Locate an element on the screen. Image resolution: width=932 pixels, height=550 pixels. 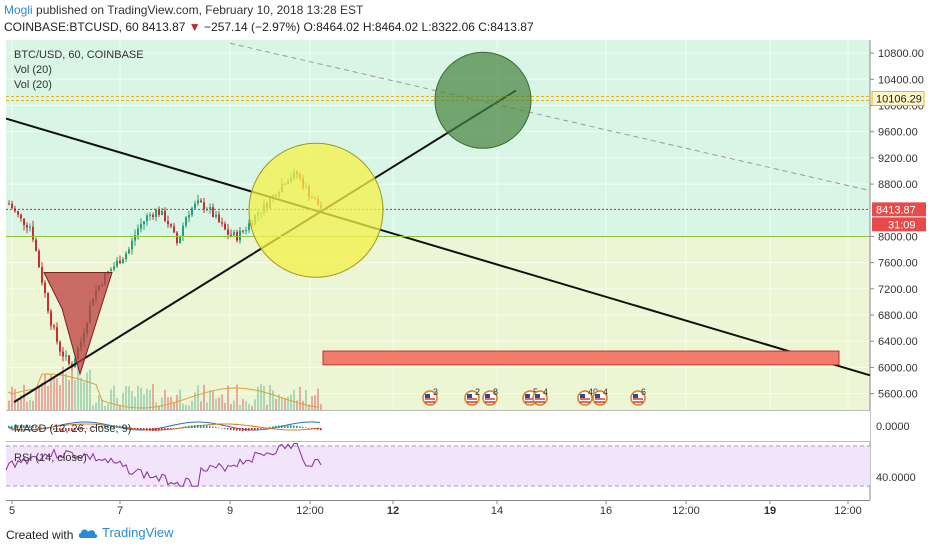
event-flag: 40 is located at coordinates (587, 396).